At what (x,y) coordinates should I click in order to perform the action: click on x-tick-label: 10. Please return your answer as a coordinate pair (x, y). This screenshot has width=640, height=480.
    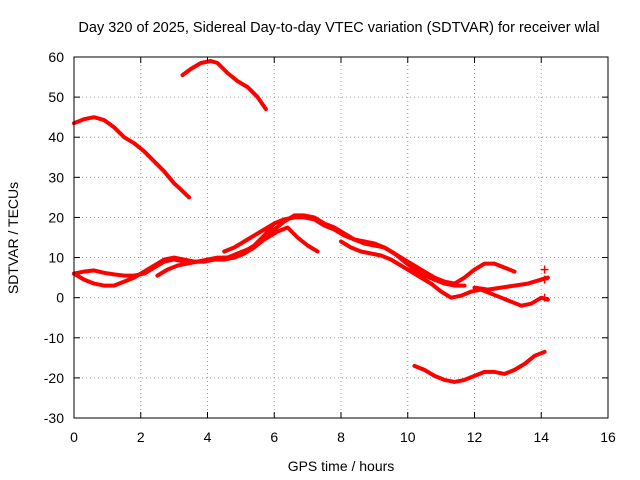
    Looking at the image, I should click on (408, 437).